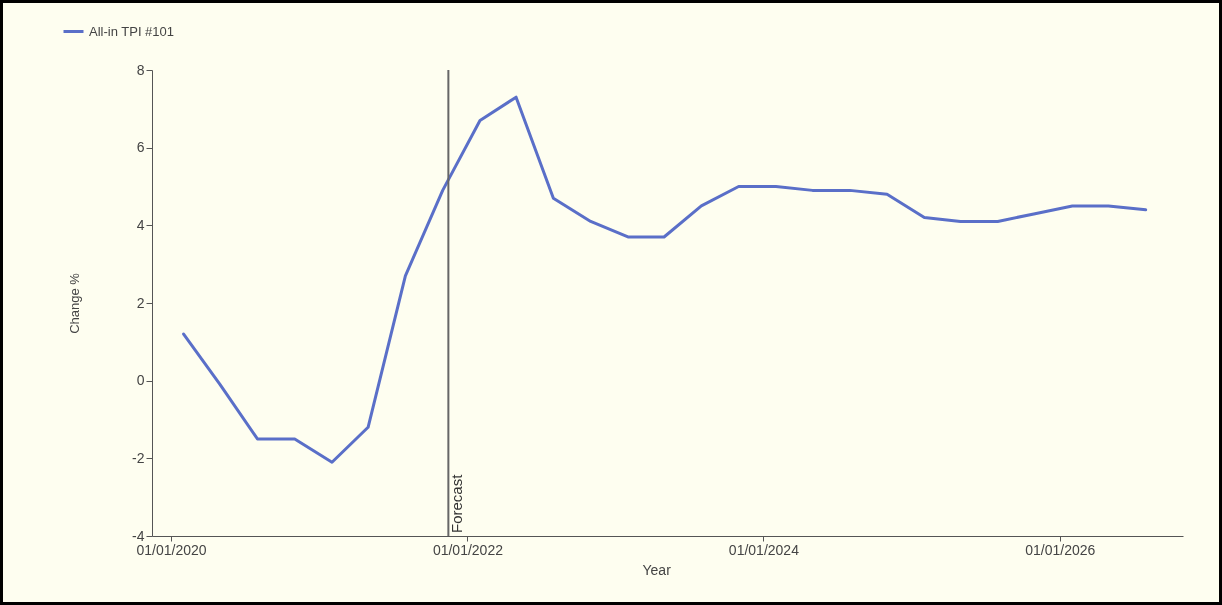 This screenshot has width=1222, height=605. Describe the element at coordinates (457, 503) in the screenshot. I see `ref-line-label: Forecast` at that location.